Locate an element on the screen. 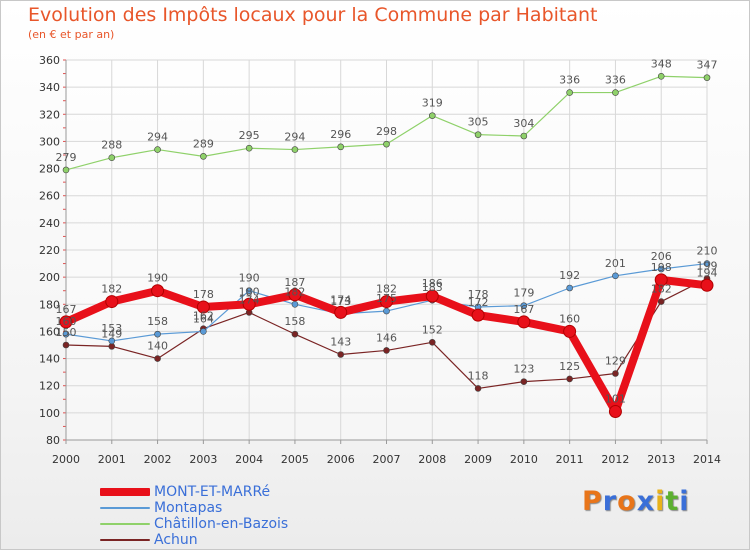 This screenshot has width=750, height=550. point-montapas-2007 is located at coordinates (386, 311).